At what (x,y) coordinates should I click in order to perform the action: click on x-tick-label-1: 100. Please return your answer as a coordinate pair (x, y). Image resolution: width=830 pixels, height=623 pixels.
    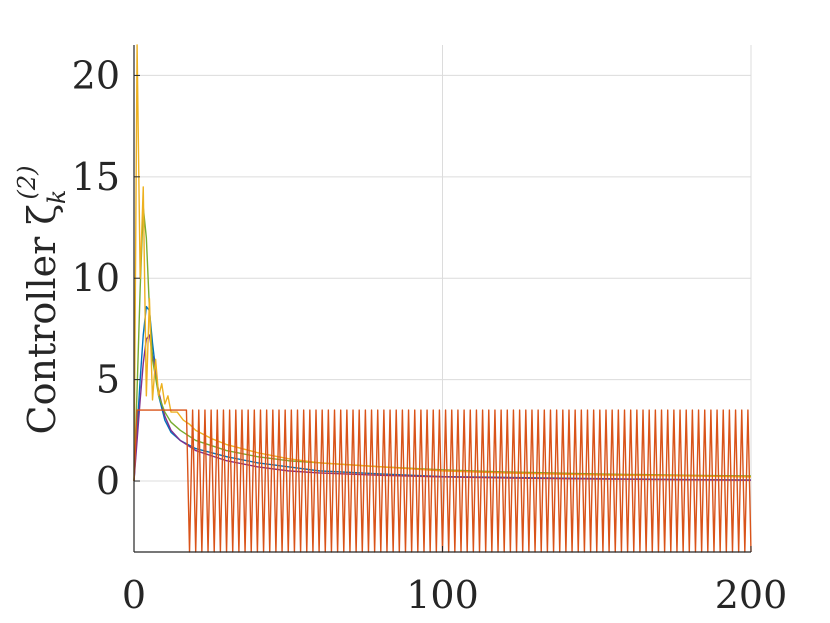
    Looking at the image, I should click on (442, 595).